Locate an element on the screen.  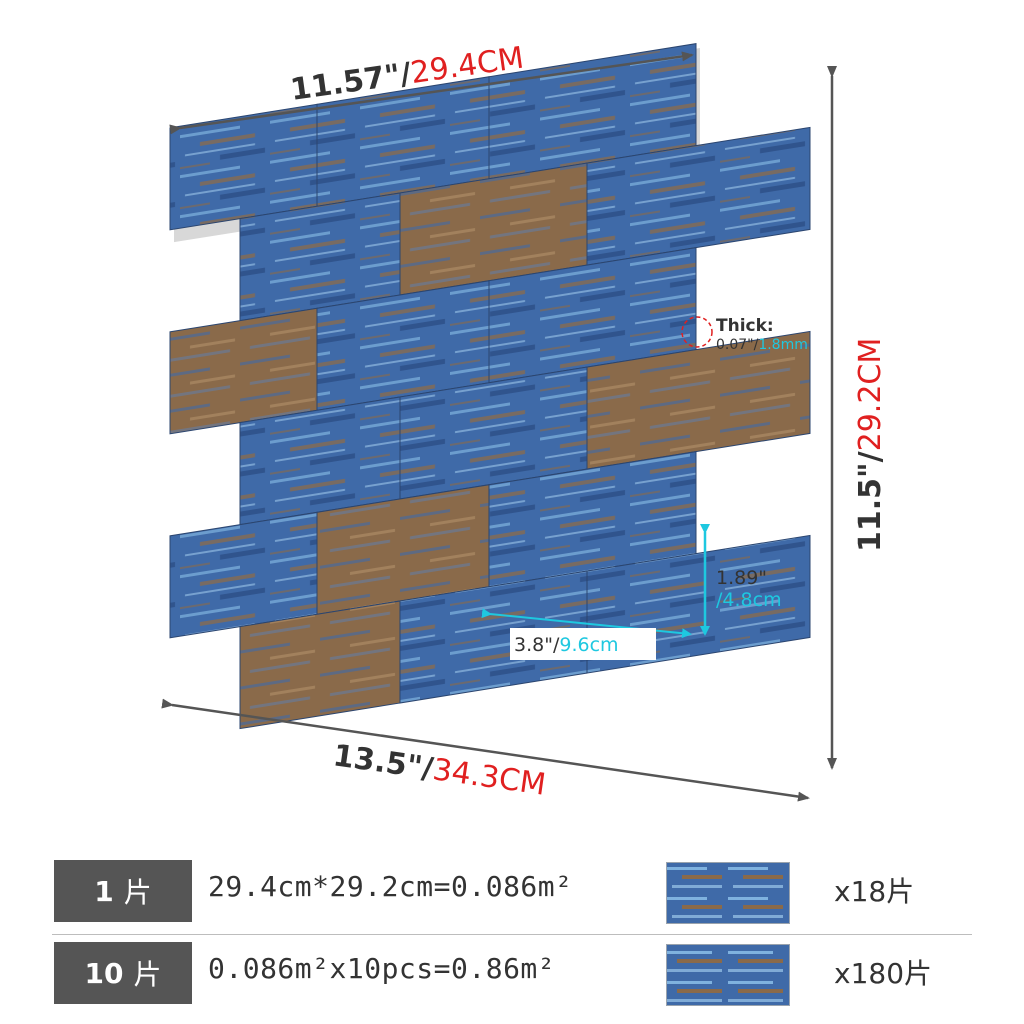
piece-count: x180片 is located at coordinates (883, 973).